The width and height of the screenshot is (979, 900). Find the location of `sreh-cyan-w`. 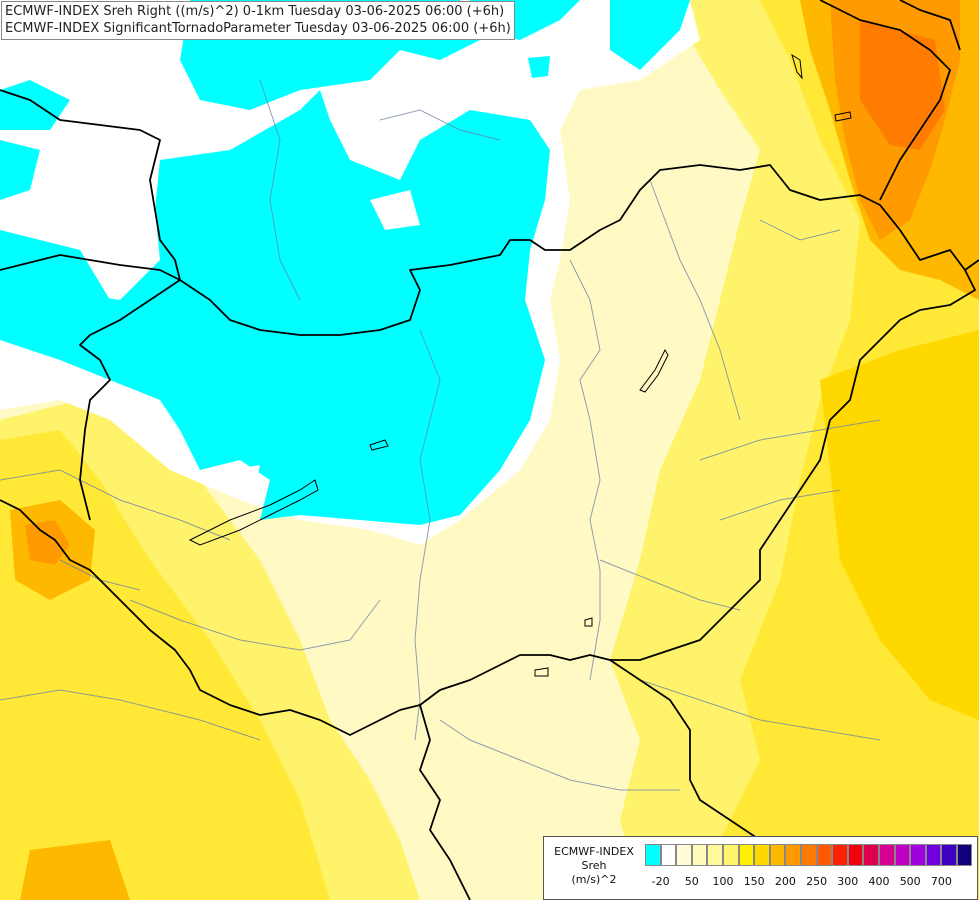

sreh-cyan-w is located at coordinates (20, 170).